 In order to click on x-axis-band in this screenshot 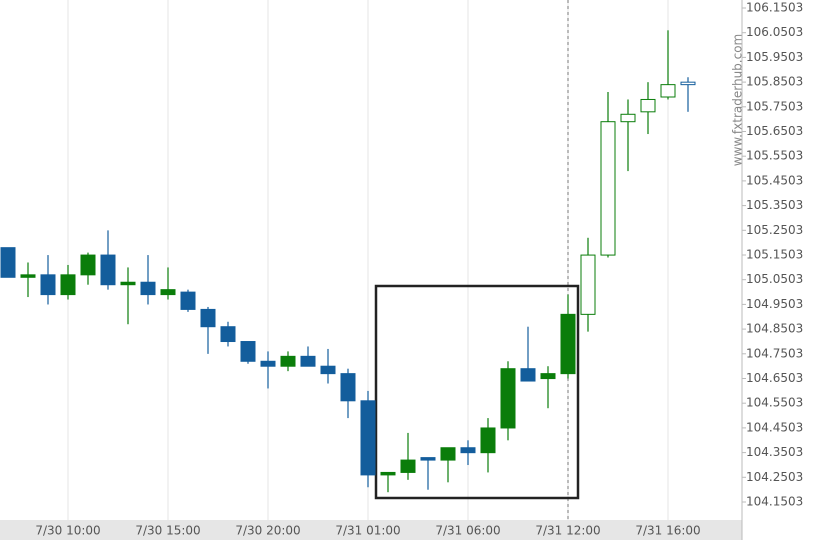, I will do `click(371, 530)`.